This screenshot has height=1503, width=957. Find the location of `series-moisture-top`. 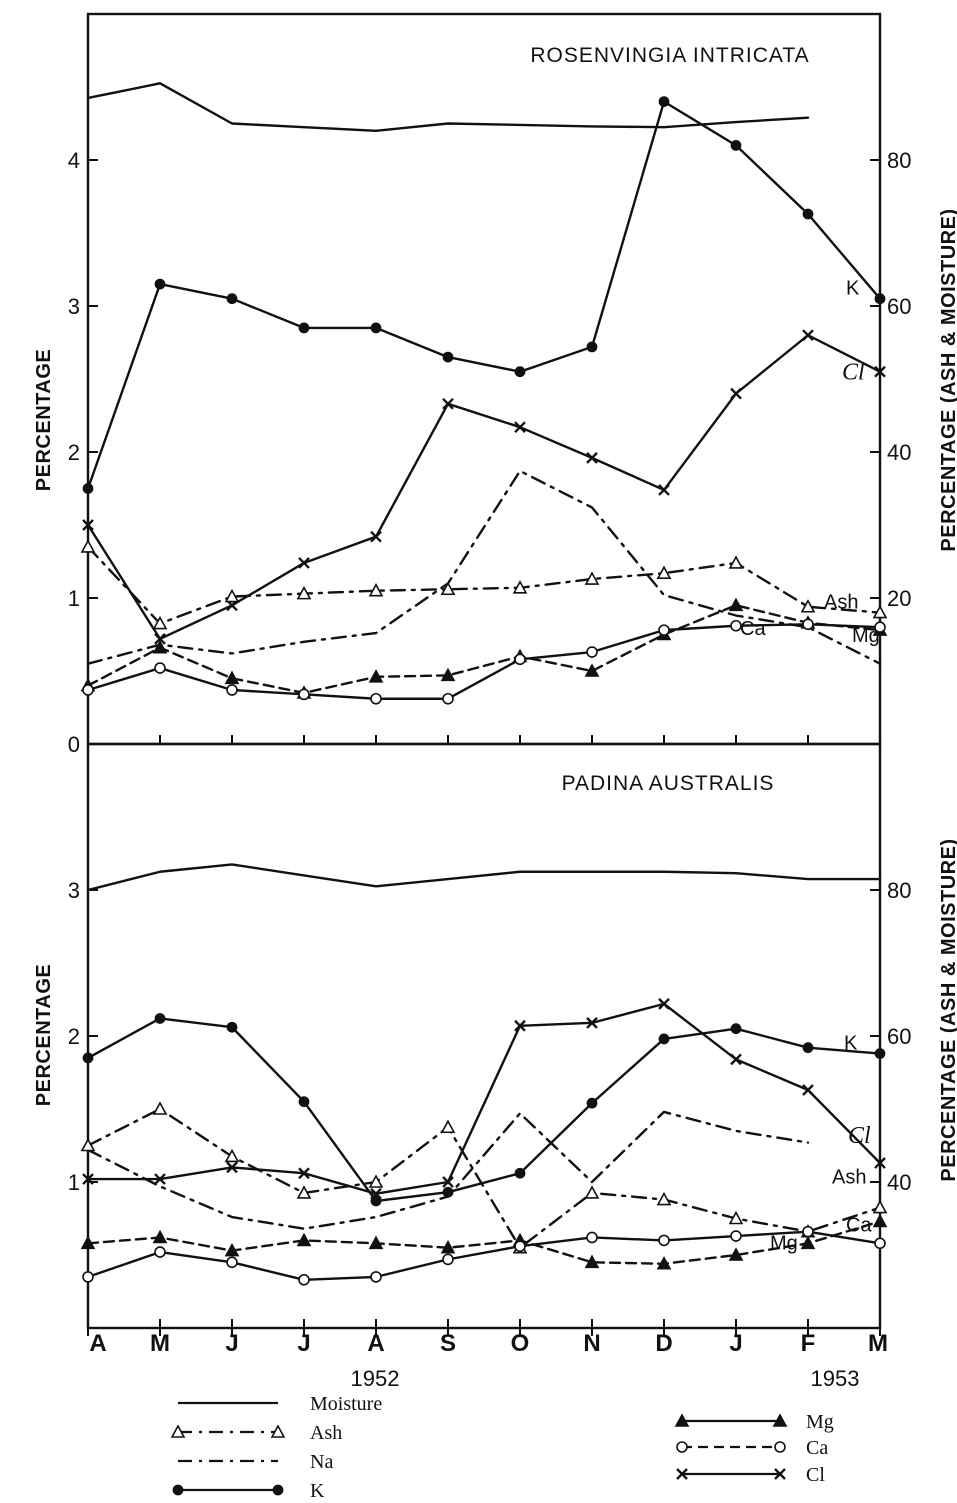

series-moisture-top is located at coordinates (448, 107).